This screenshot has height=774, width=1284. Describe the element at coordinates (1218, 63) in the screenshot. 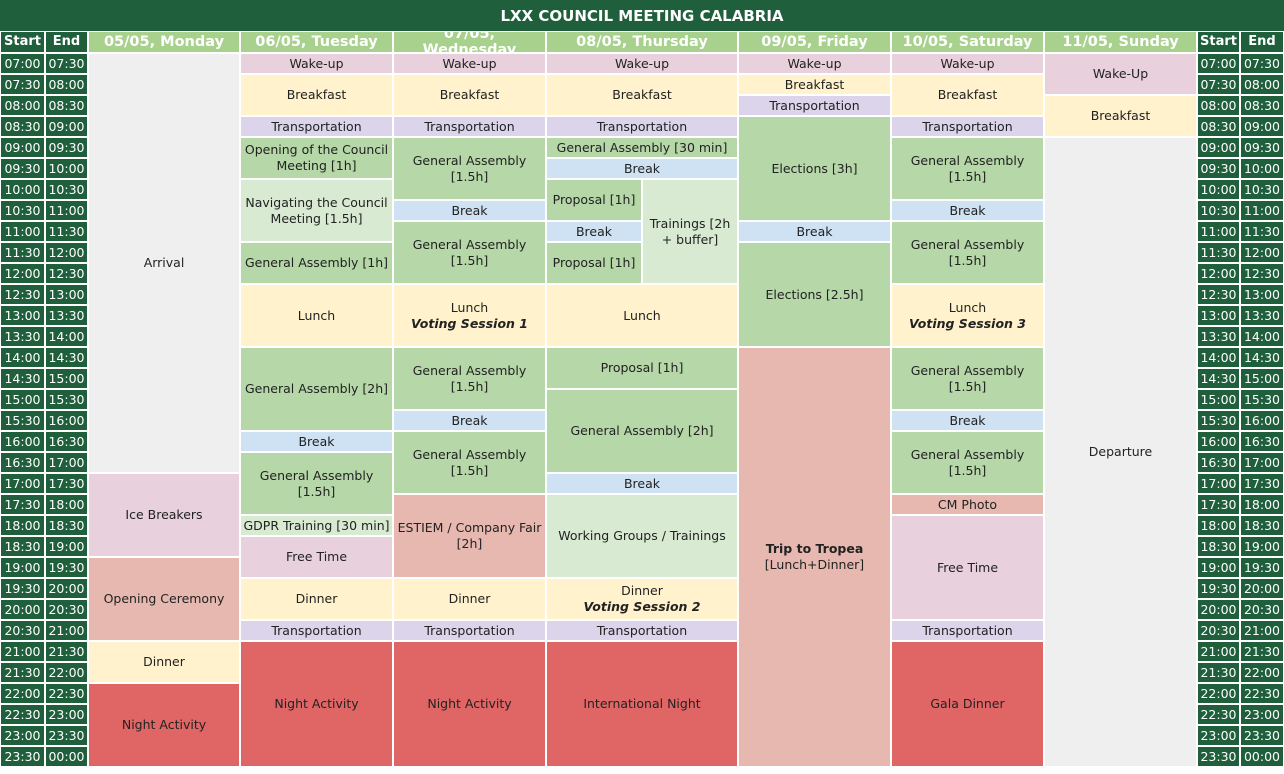

I see `start-time-right: 07:00` at that location.